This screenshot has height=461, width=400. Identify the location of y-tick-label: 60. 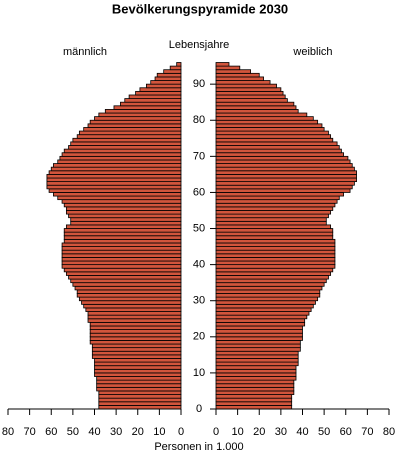
(199, 192).